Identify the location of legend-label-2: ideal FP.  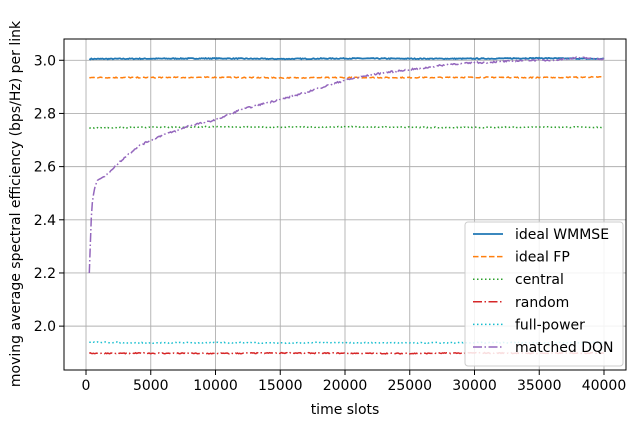
(542, 258).